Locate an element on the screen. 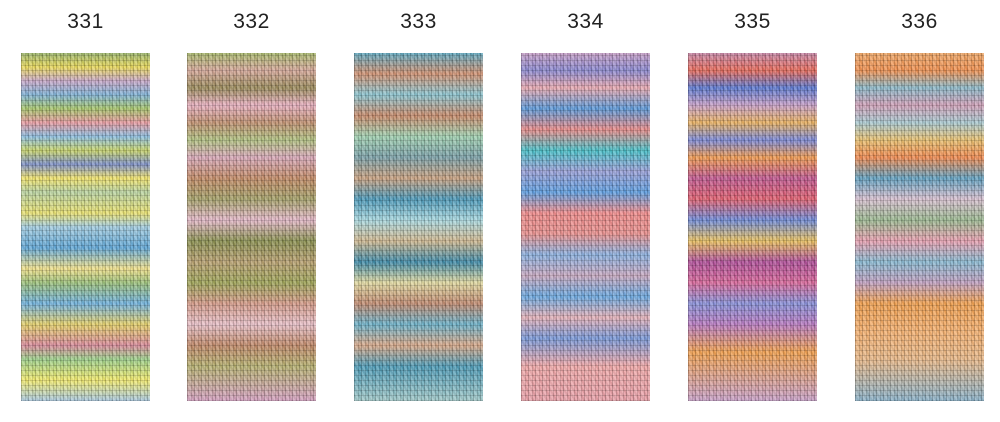  swatch-card: 336 is located at coordinates (919, 211).